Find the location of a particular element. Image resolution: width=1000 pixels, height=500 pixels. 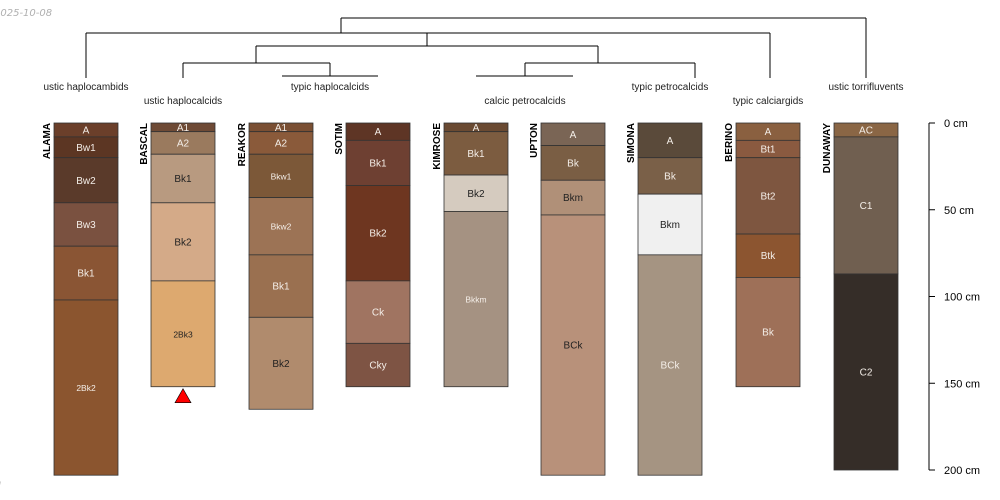

profile-alama: ALAMA A Bw1 Bw2 Bw3 Bk1 2Bk2 is located at coordinates (80, 299).